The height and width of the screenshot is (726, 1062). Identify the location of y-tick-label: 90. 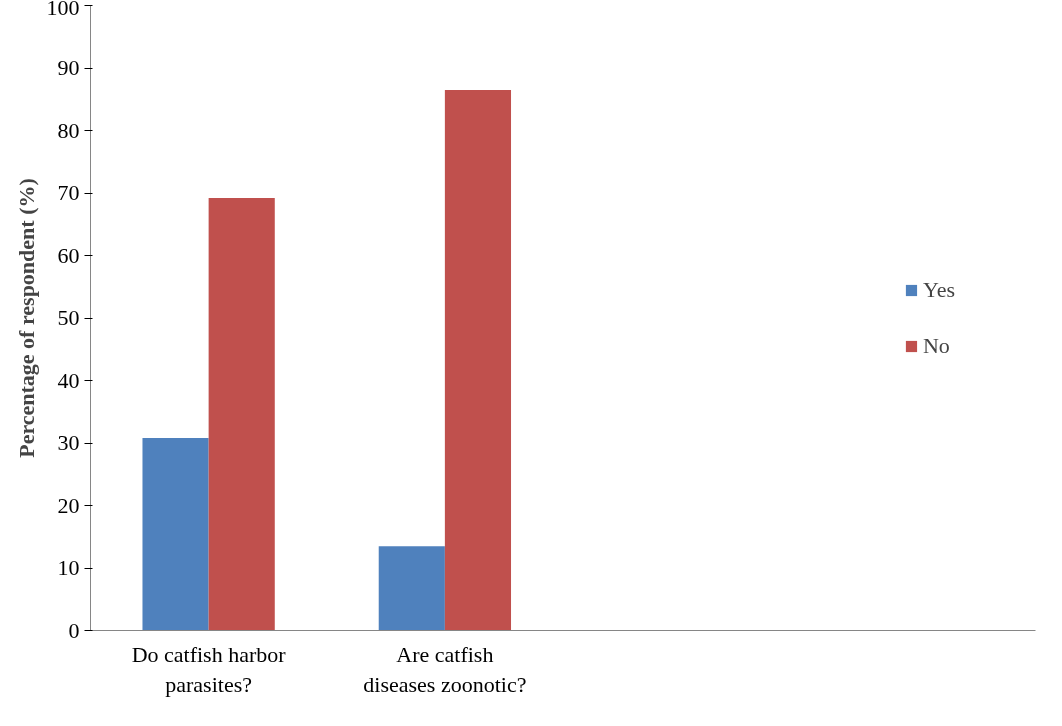
(68, 67).